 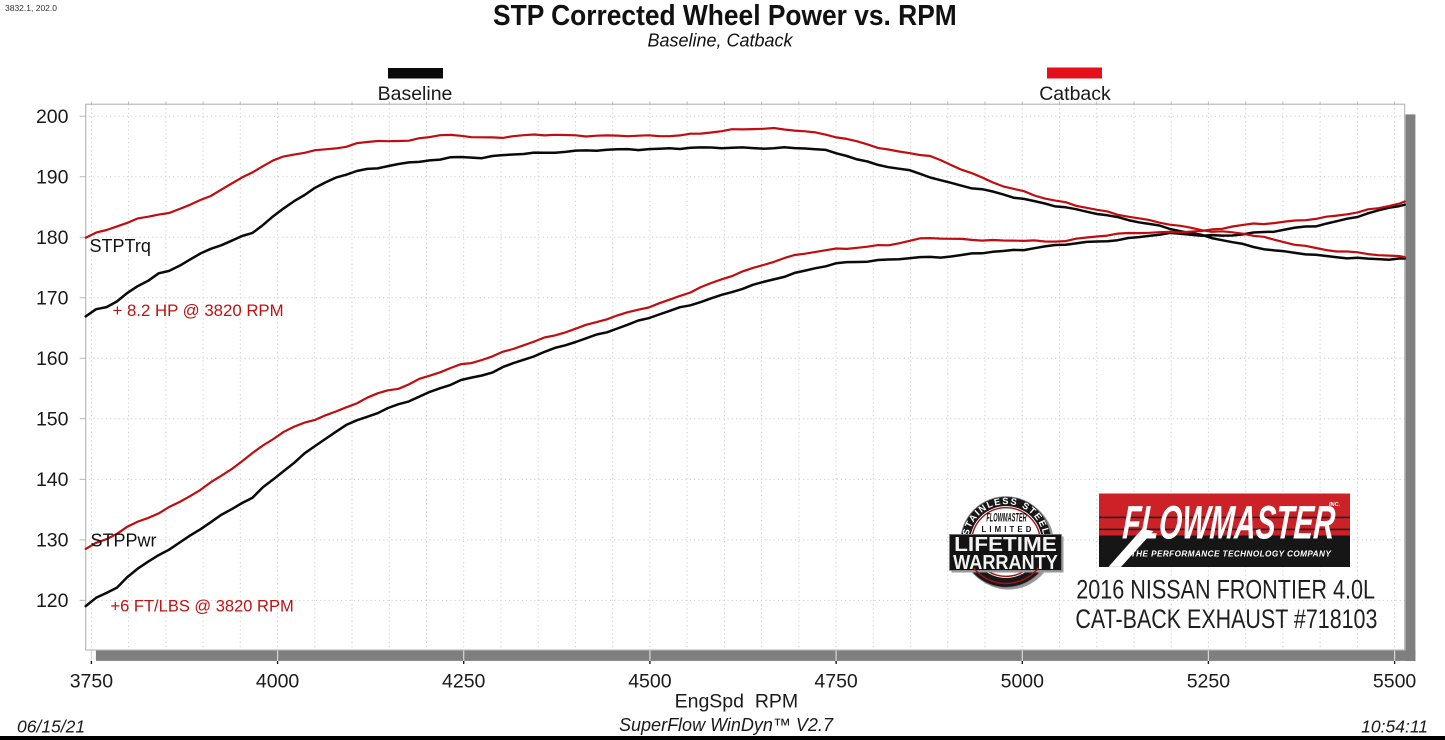 What do you see at coordinates (1075, 94) in the screenshot?
I see `svg-text: Catback` at bounding box center [1075, 94].